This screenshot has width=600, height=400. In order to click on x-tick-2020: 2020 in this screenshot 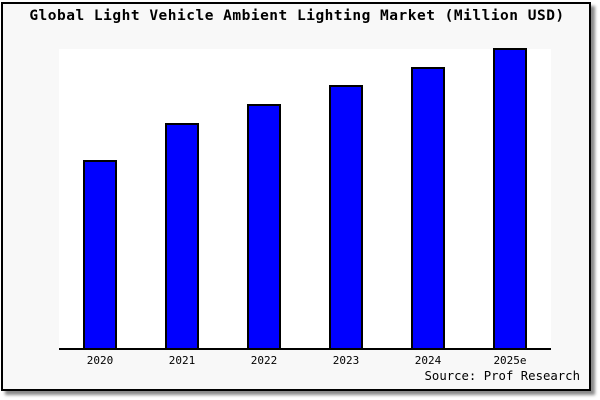, I will do `click(100, 360)`.